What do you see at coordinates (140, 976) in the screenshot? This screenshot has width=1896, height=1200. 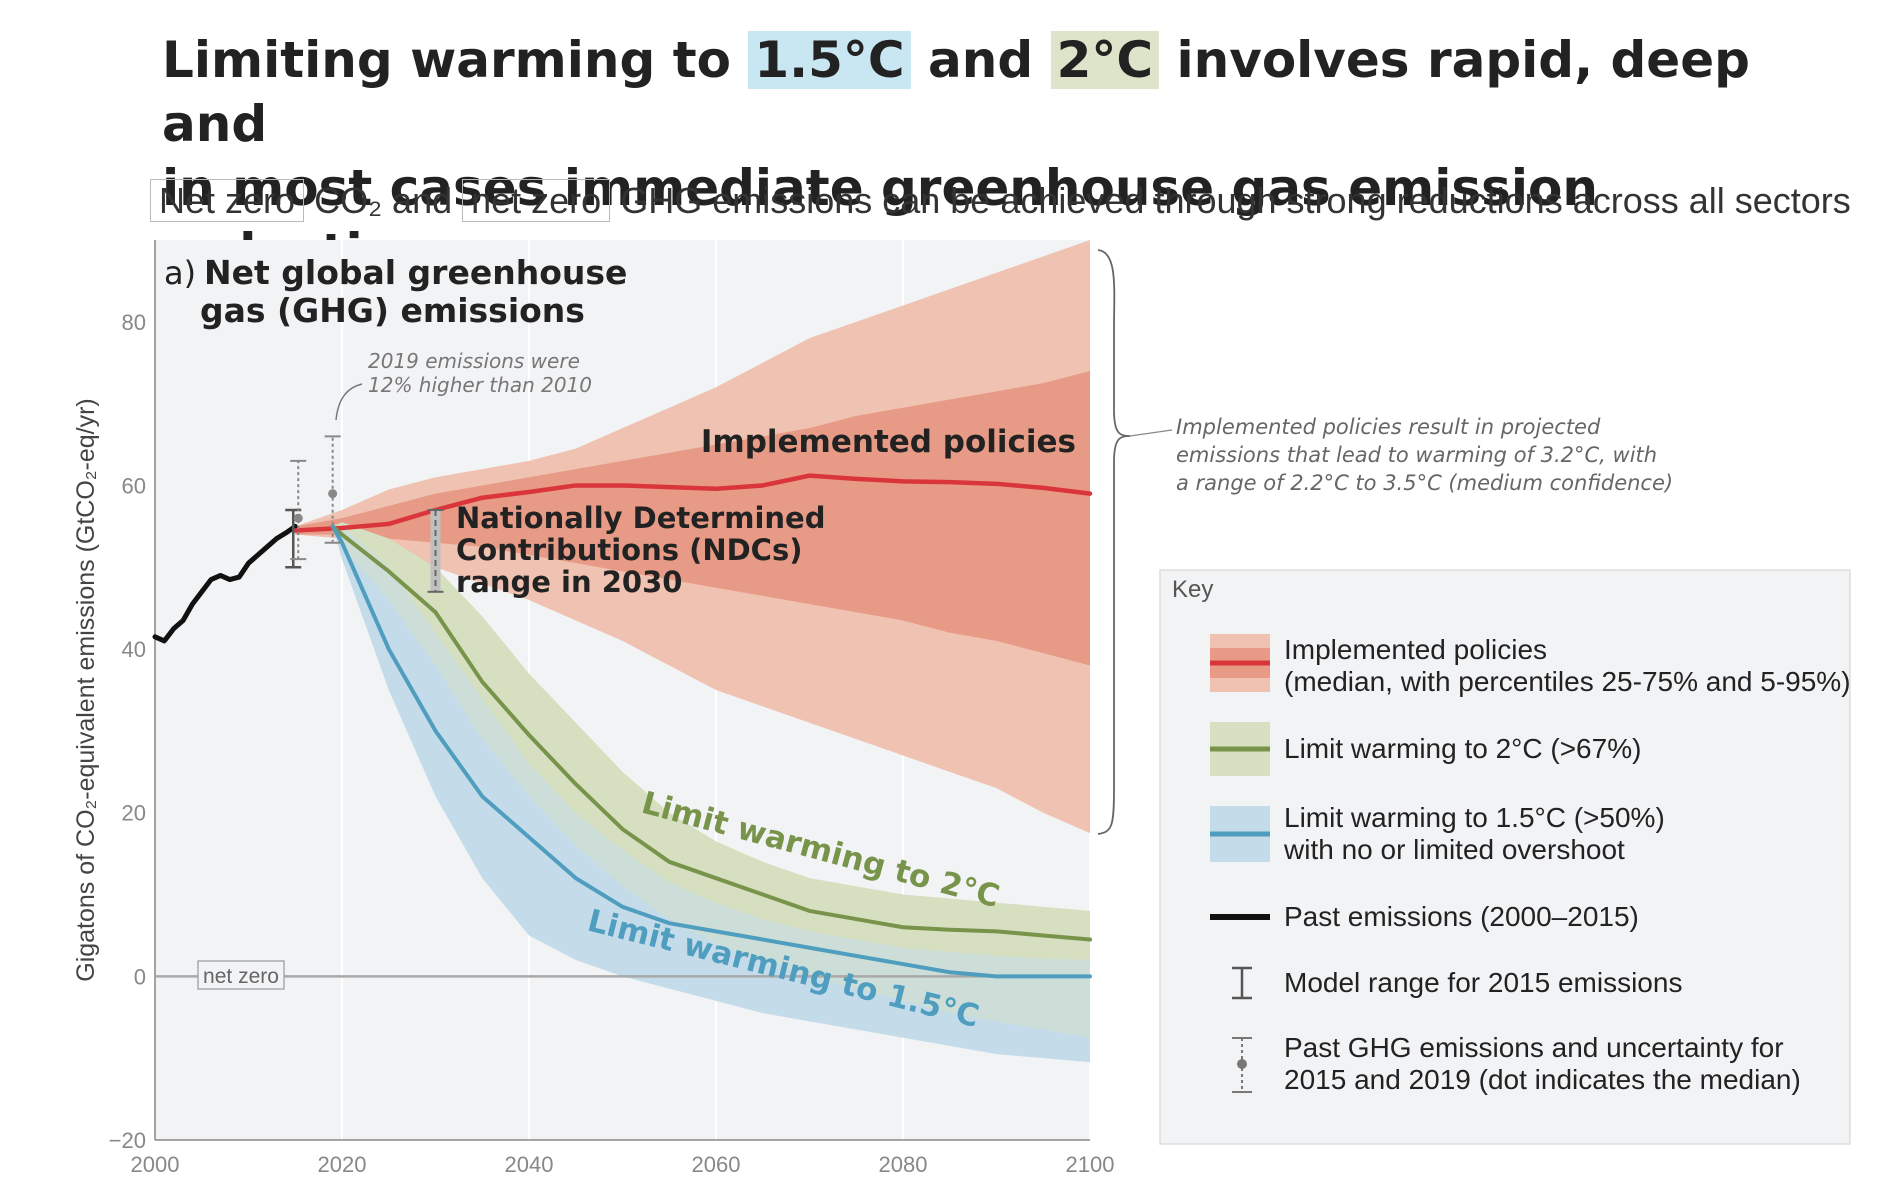 I see `y-tick-label-0: 0` at bounding box center [140, 976].